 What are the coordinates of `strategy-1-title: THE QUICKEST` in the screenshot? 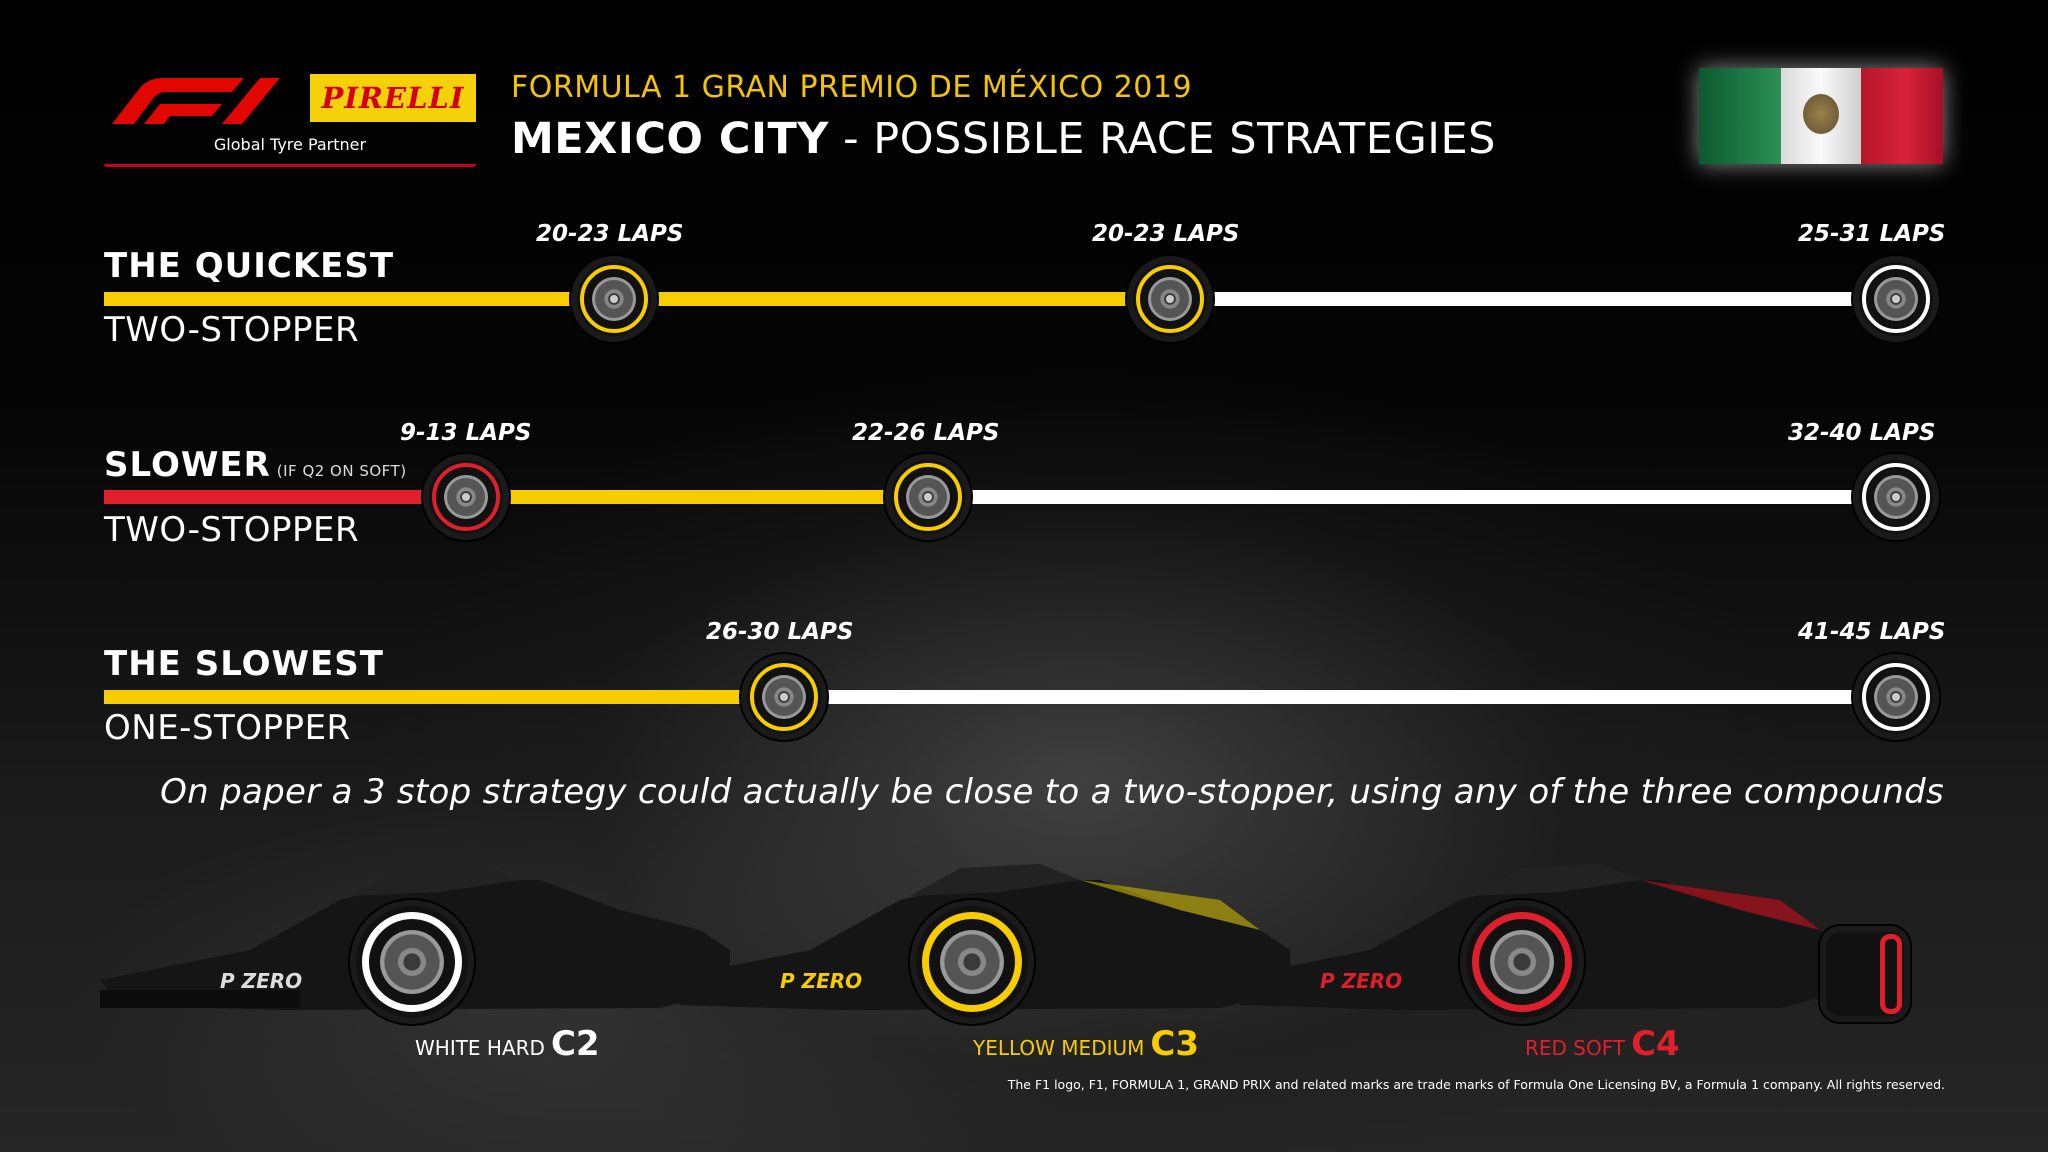 It's located at (249, 266).